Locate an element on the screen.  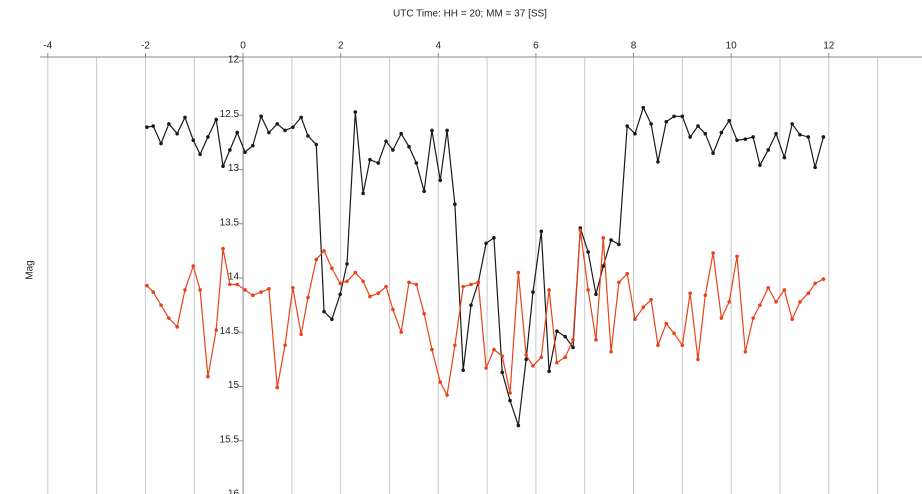
y-axis-label: Mag is located at coordinates (30, 269).